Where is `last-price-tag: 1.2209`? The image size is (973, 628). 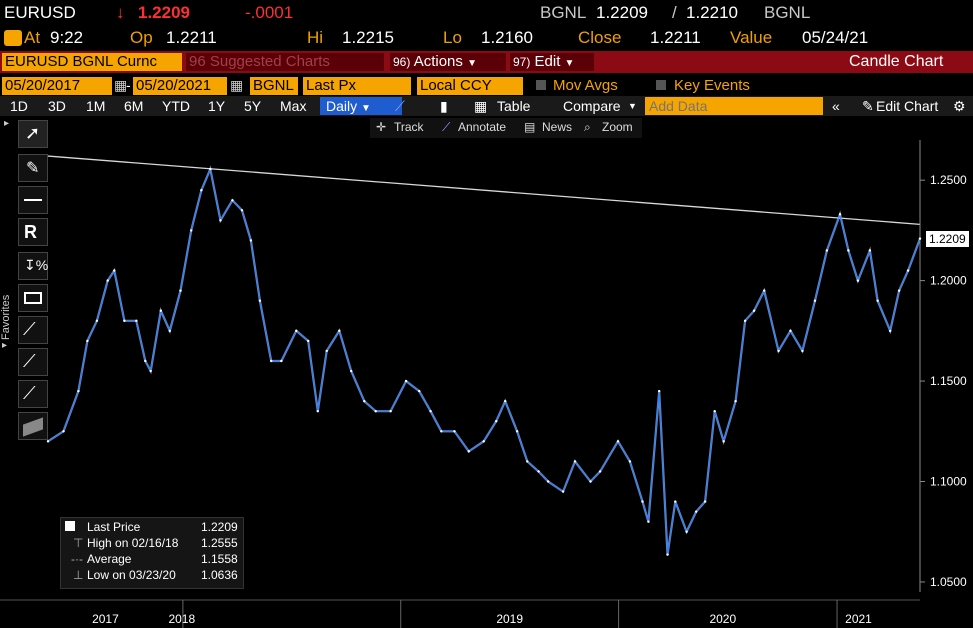 last-price-tag: 1.2209 is located at coordinates (947, 238).